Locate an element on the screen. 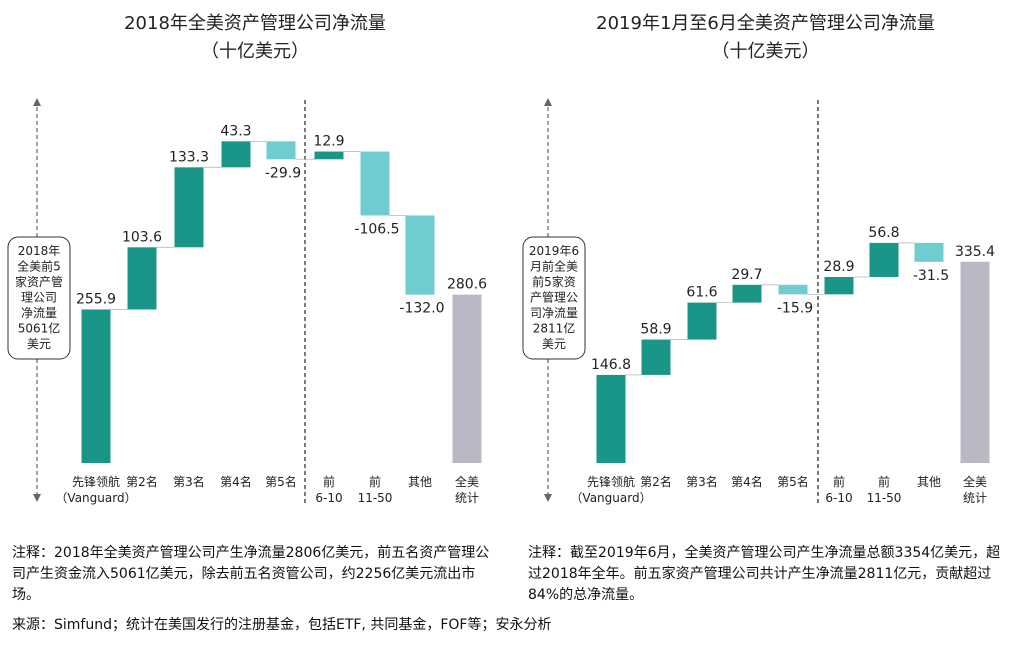 This screenshot has width=1021, height=653. annotation-text: 理公司 is located at coordinates (39, 298).